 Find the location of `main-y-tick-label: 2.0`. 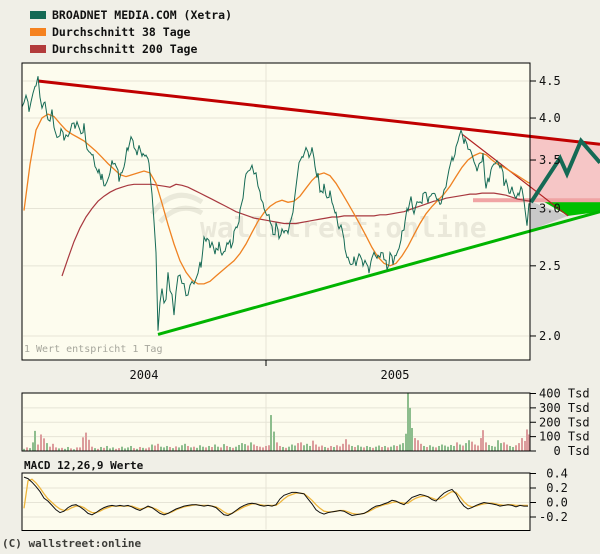

main-y-tick-label: 2.0 is located at coordinates (550, 336).